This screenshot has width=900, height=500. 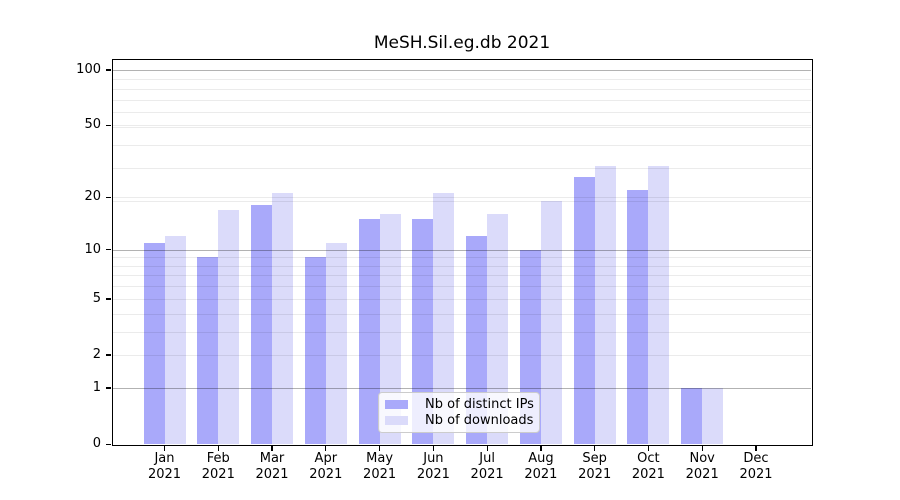 What do you see at coordinates (659, 304) in the screenshot?
I see `bar-downloads-oct` at bounding box center [659, 304].